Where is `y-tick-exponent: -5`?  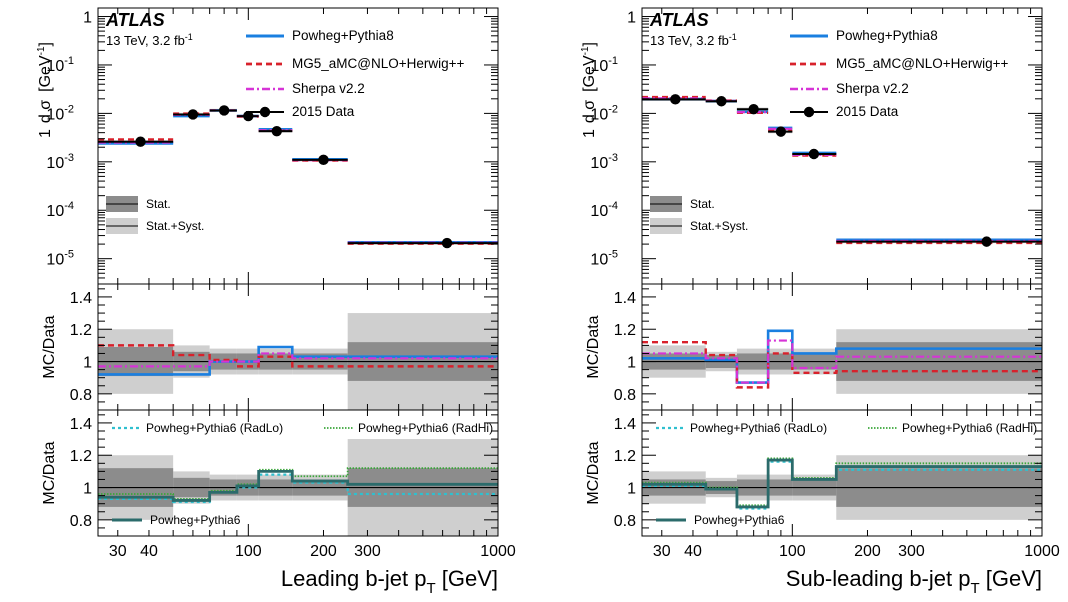 y-tick-exponent: -5 is located at coordinates (613, 255).